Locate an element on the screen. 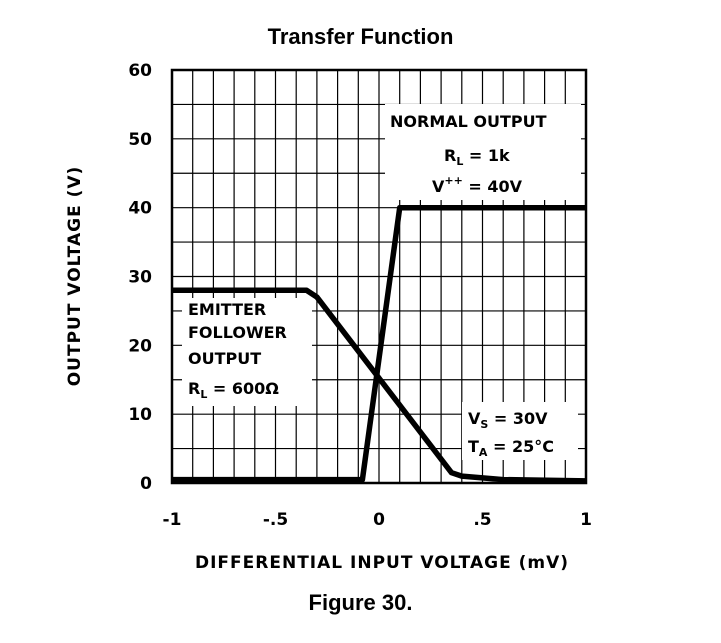 The image size is (721, 643). conditions-label-bg is located at coordinates (520, 431).